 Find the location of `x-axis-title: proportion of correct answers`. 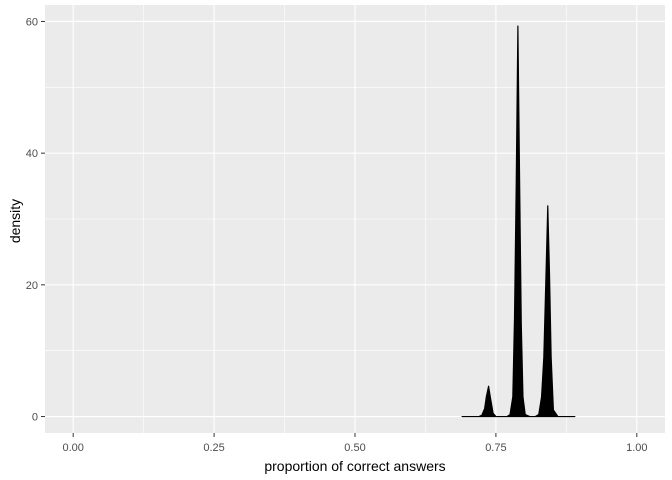

x-axis-title: proportion of correct answers is located at coordinates (354, 466).